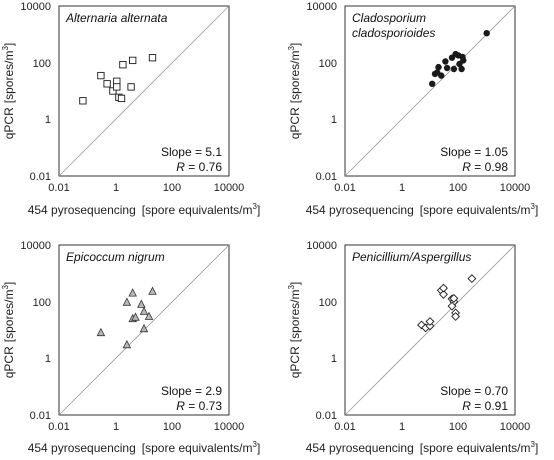 The image size is (554, 460). I want to click on reference-line-alternaria, so click(144, 91).